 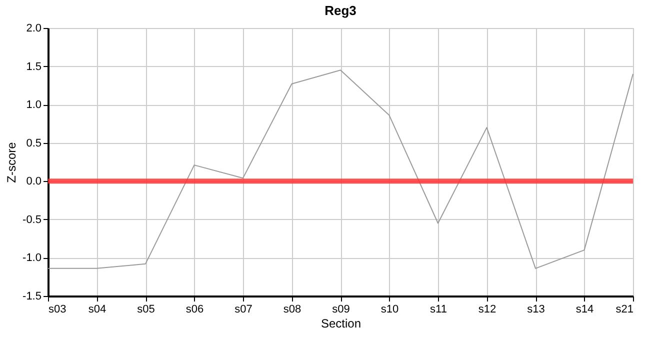 What do you see at coordinates (34, 66) in the screenshot?
I see `y-tick-label: 1.5` at bounding box center [34, 66].